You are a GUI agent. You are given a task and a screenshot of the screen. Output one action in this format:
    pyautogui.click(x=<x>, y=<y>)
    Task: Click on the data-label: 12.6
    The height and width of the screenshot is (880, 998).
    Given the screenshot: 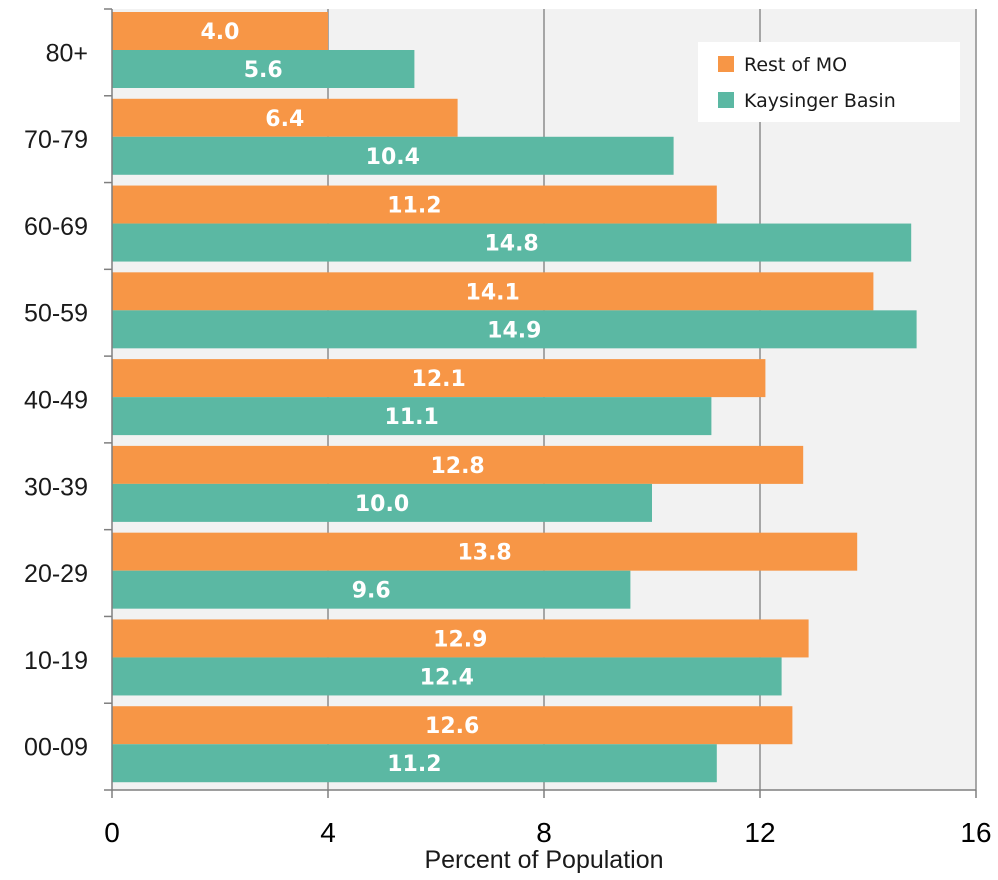 What is the action you would take?
    pyautogui.click(x=452, y=726)
    